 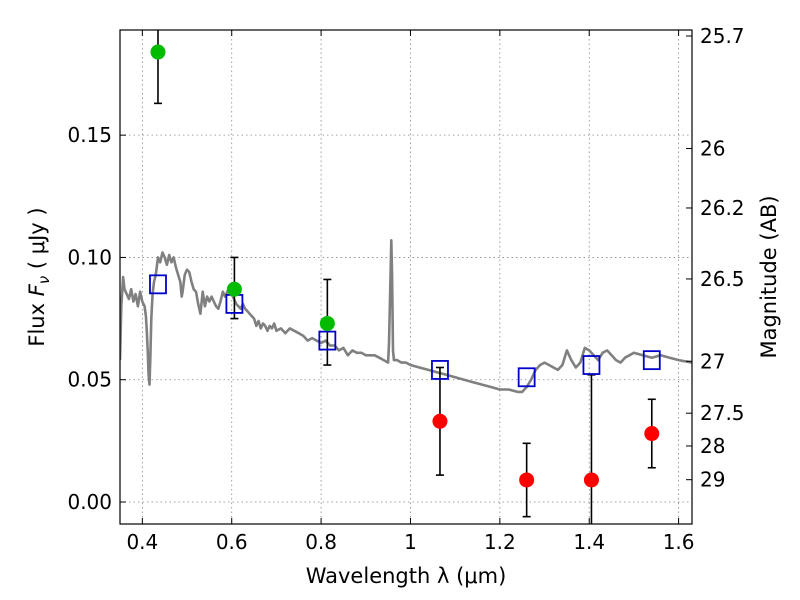 What do you see at coordinates (89, 257) in the screenshot?
I see `y-tick-label: 0.10` at bounding box center [89, 257].